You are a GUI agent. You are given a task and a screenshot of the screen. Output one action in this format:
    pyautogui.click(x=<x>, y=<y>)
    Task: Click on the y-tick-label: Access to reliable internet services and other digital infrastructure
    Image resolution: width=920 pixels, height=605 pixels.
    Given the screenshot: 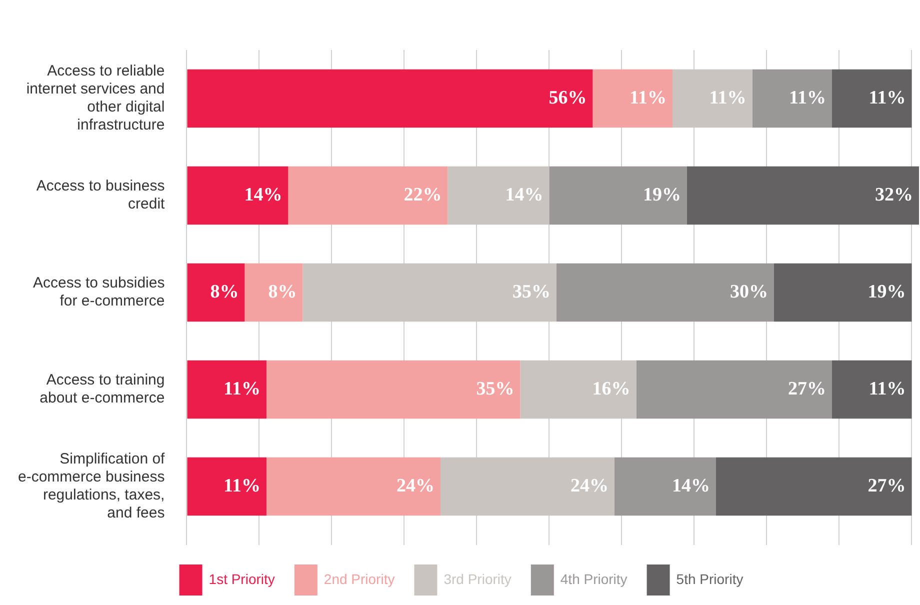 What is the action you would take?
    pyautogui.click(x=95, y=98)
    